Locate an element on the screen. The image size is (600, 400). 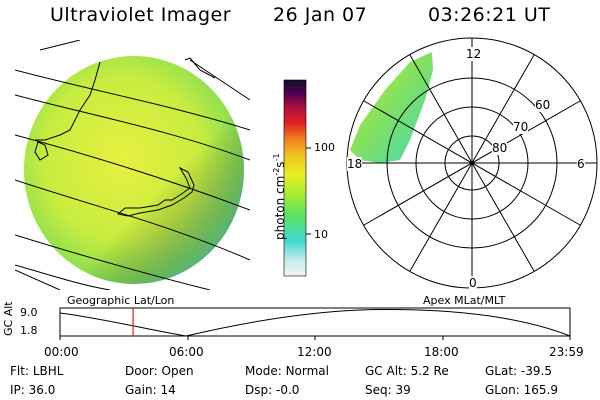
timeline-axis-label: GC Alt is located at coordinates (8, 318).